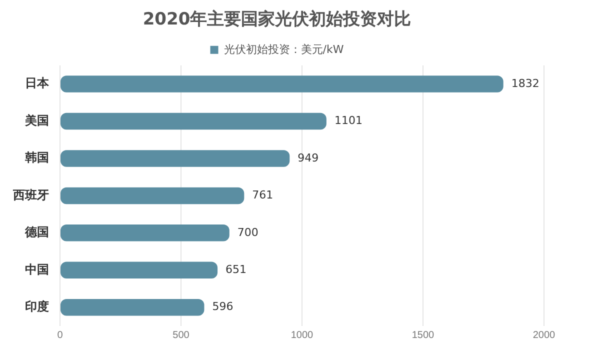  I want to click on y-tick-label: 韩国, so click(36, 157).